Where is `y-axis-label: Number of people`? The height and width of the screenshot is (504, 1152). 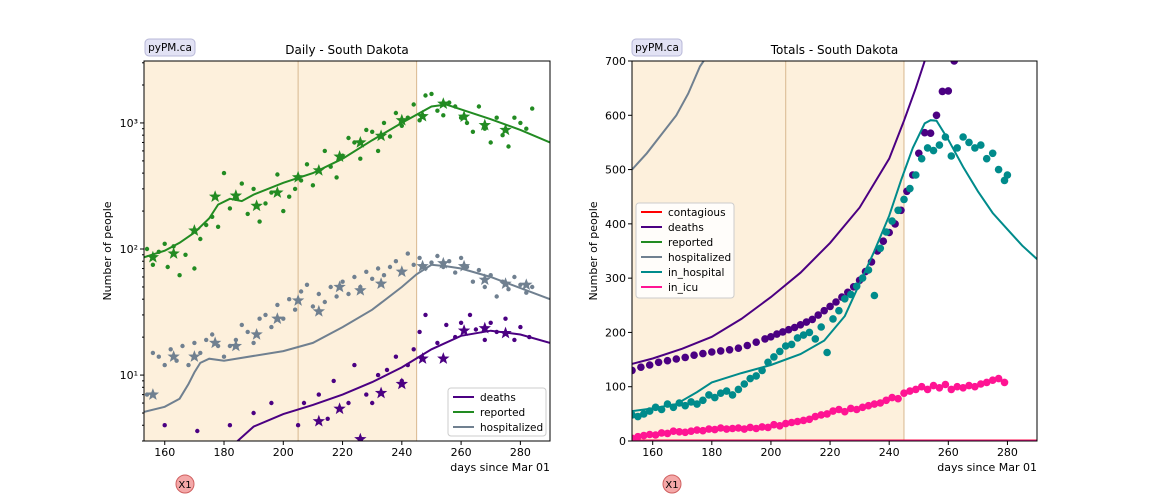
y-axis-label: Number of people is located at coordinates (593, 250).